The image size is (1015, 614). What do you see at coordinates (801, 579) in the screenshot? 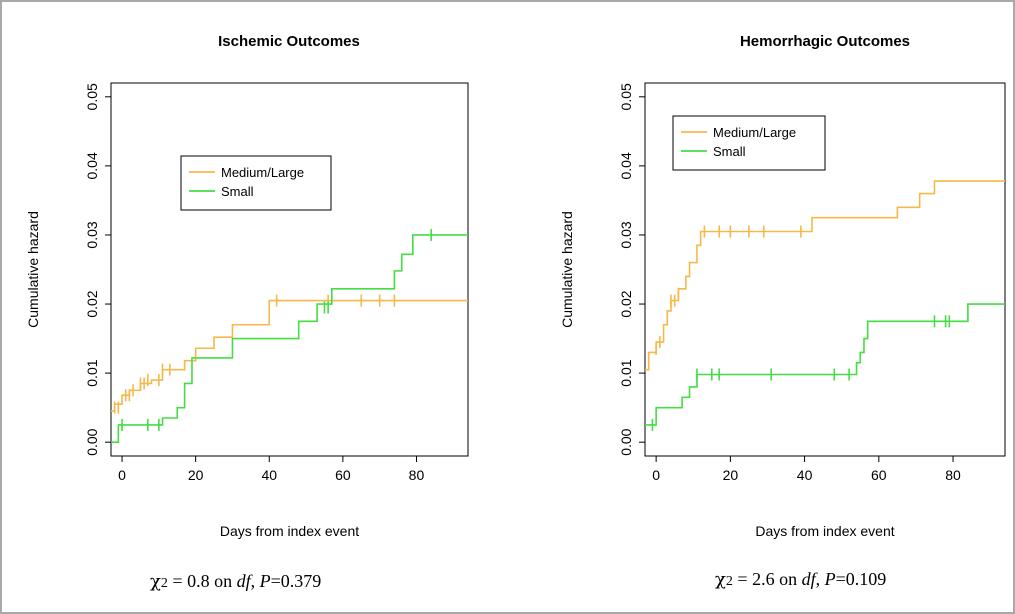
I see `hemorrhagic-chi-square-stat: χ2 = 2.6 on df, P=0.109` at bounding box center [801, 579].